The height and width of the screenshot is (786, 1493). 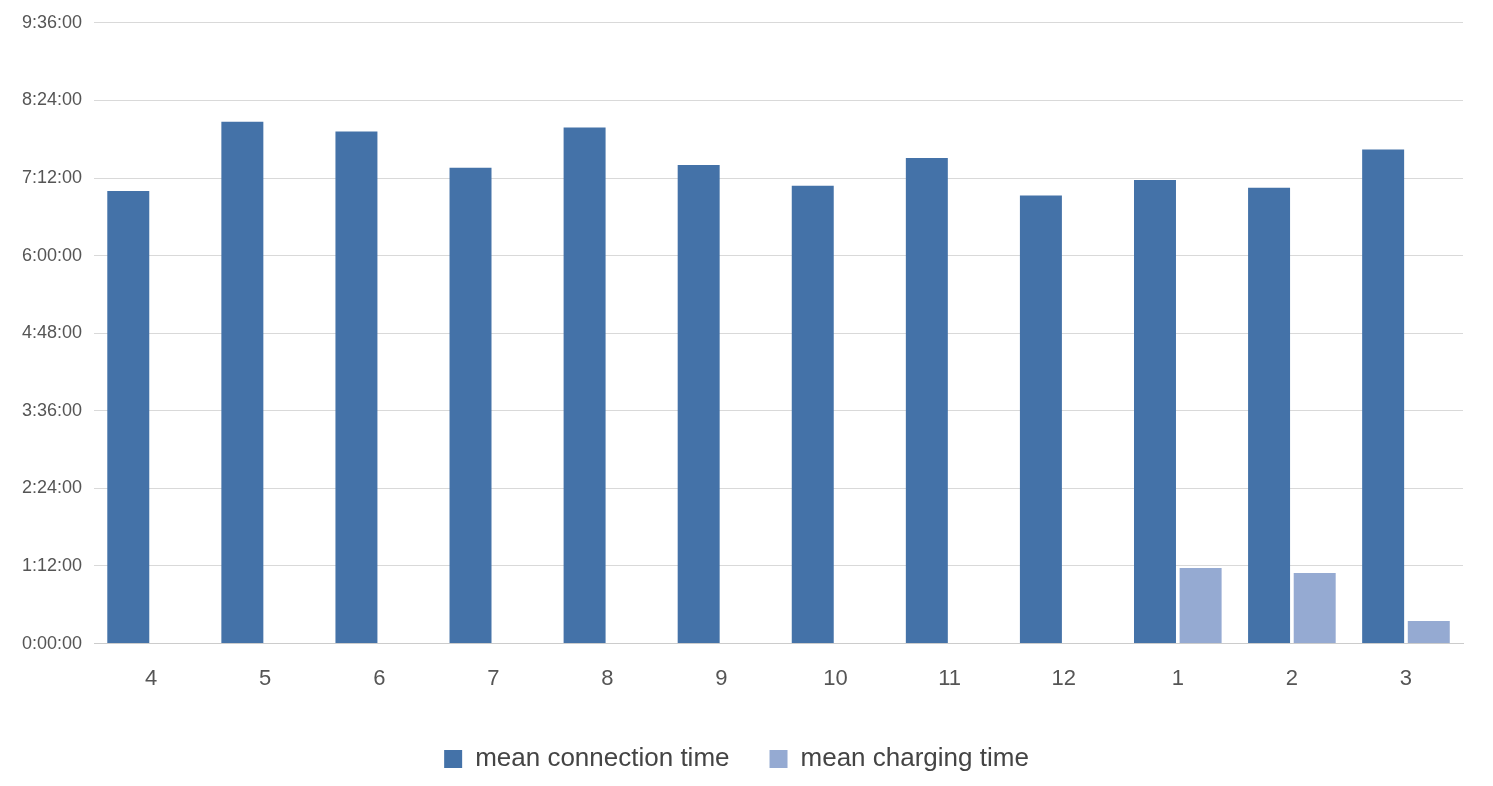 I want to click on y-tick-label: 6:00:00, so click(x=52, y=254).